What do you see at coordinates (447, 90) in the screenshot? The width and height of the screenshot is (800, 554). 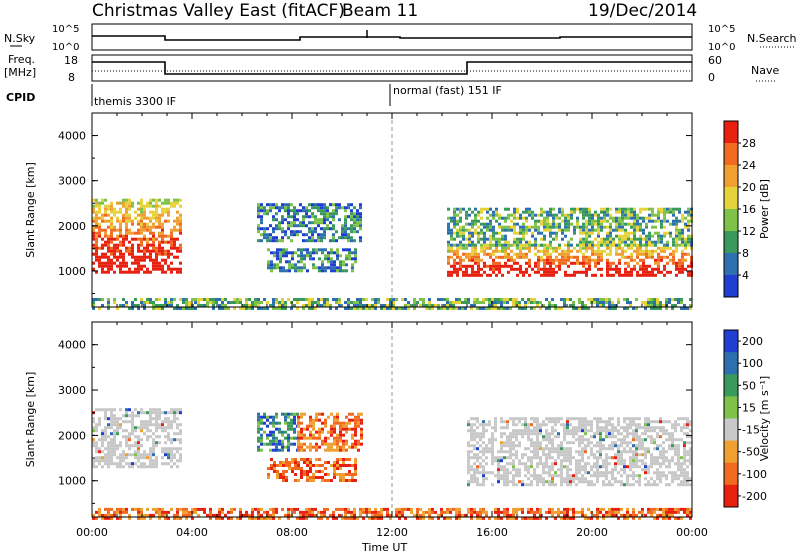 I see `cpid-program-2: normal (fast) 151 IF` at bounding box center [447, 90].